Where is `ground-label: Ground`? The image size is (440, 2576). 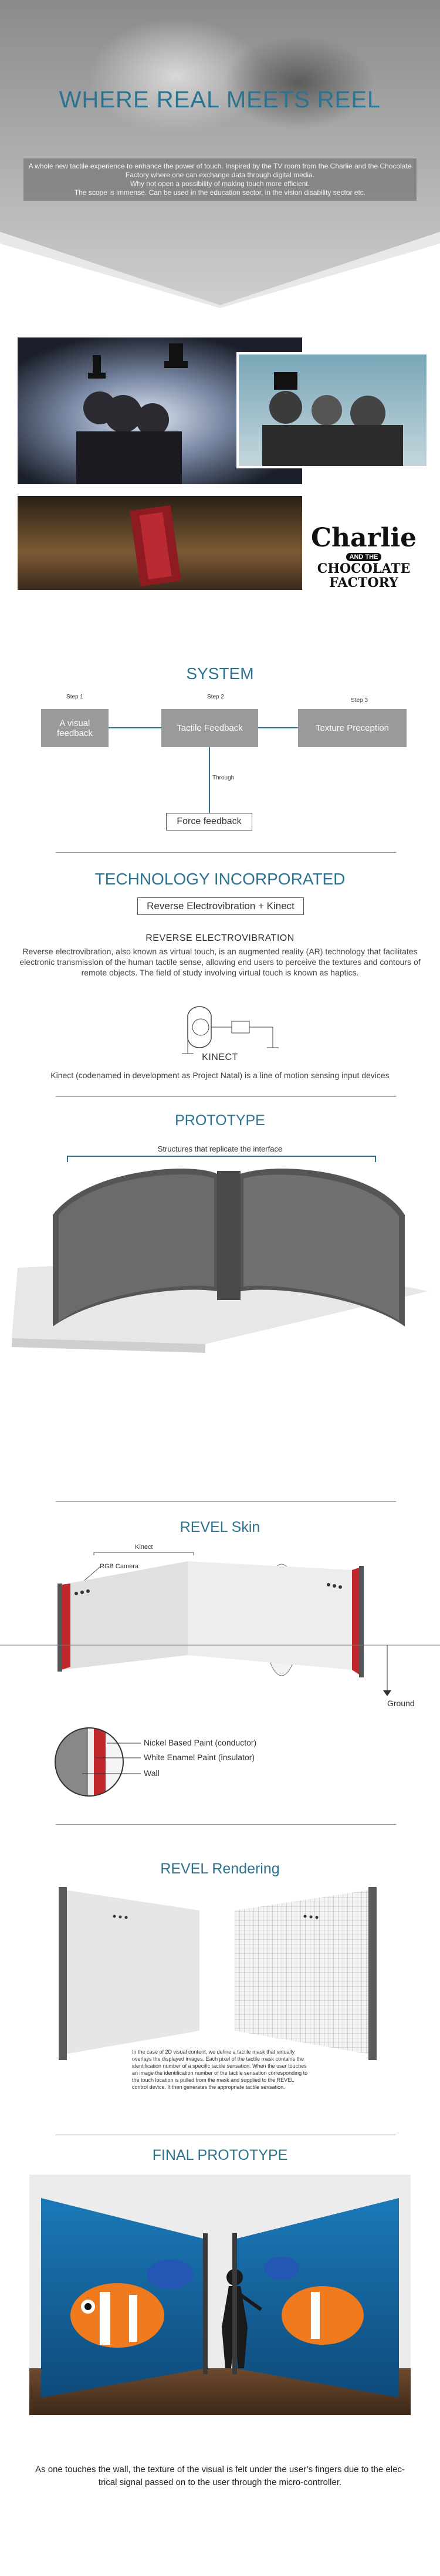 ground-label: Ground is located at coordinates (401, 1703).